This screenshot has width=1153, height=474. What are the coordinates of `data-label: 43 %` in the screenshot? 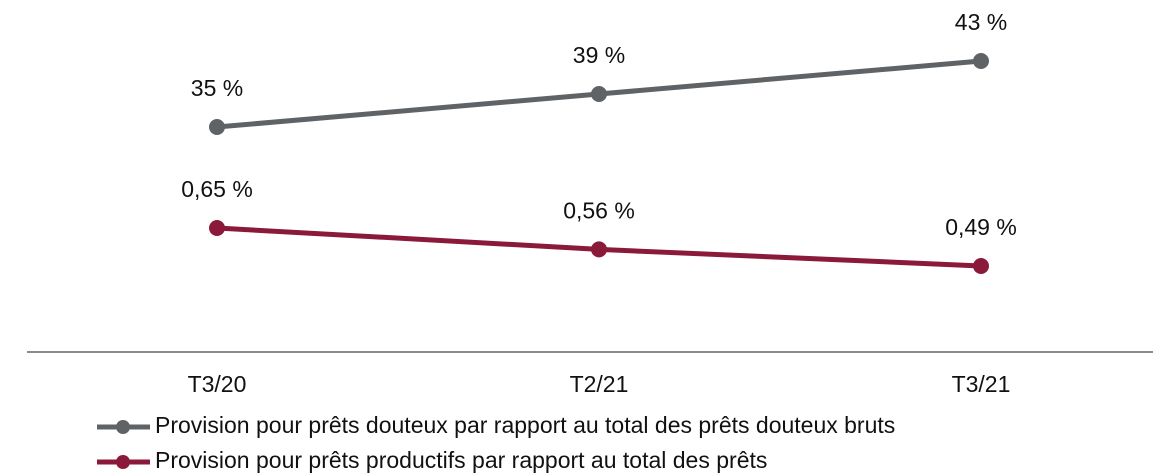 It's located at (981, 22).